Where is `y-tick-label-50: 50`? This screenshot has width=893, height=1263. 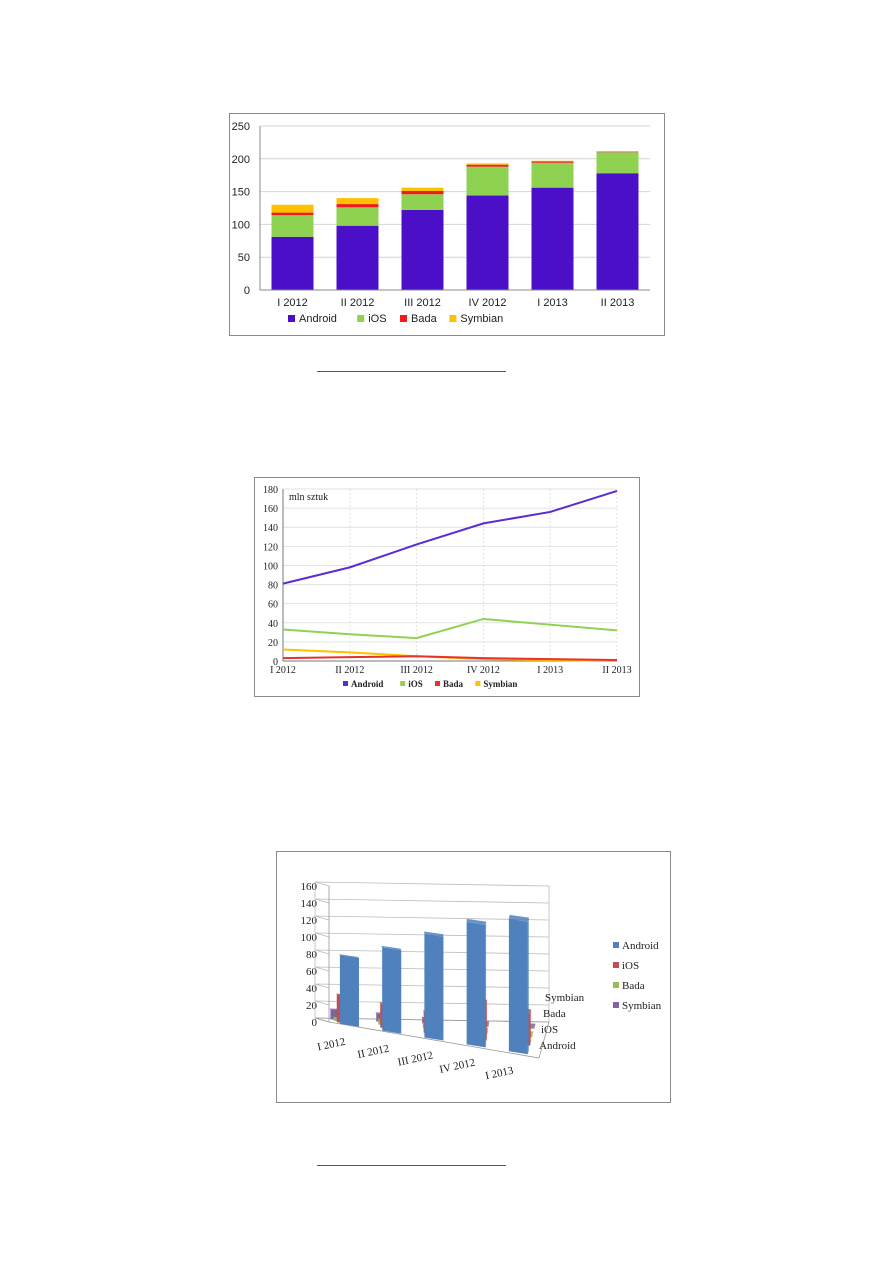
y-tick-label-50: 50 is located at coordinates (244, 258).